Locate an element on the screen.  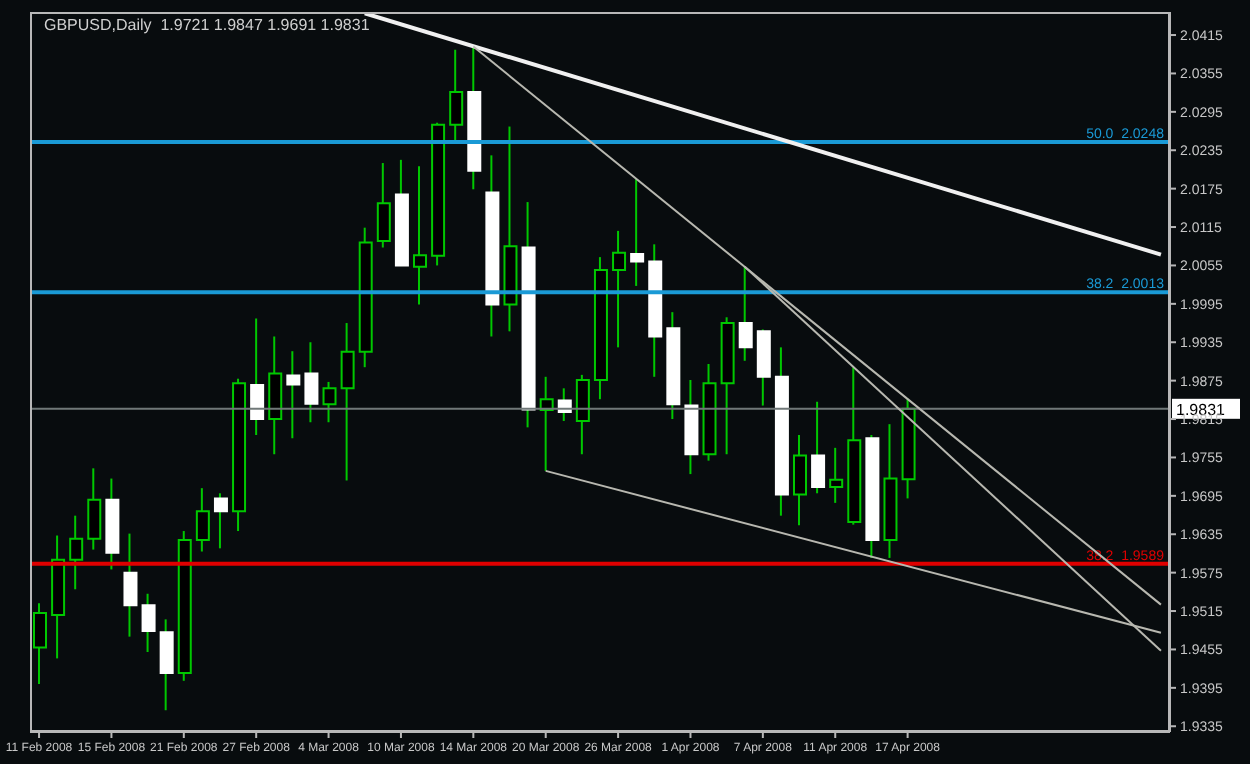
chart-title: GBPUSD,Daily 1.9721 1.9847 1.9691 1.9831 is located at coordinates (207, 25).